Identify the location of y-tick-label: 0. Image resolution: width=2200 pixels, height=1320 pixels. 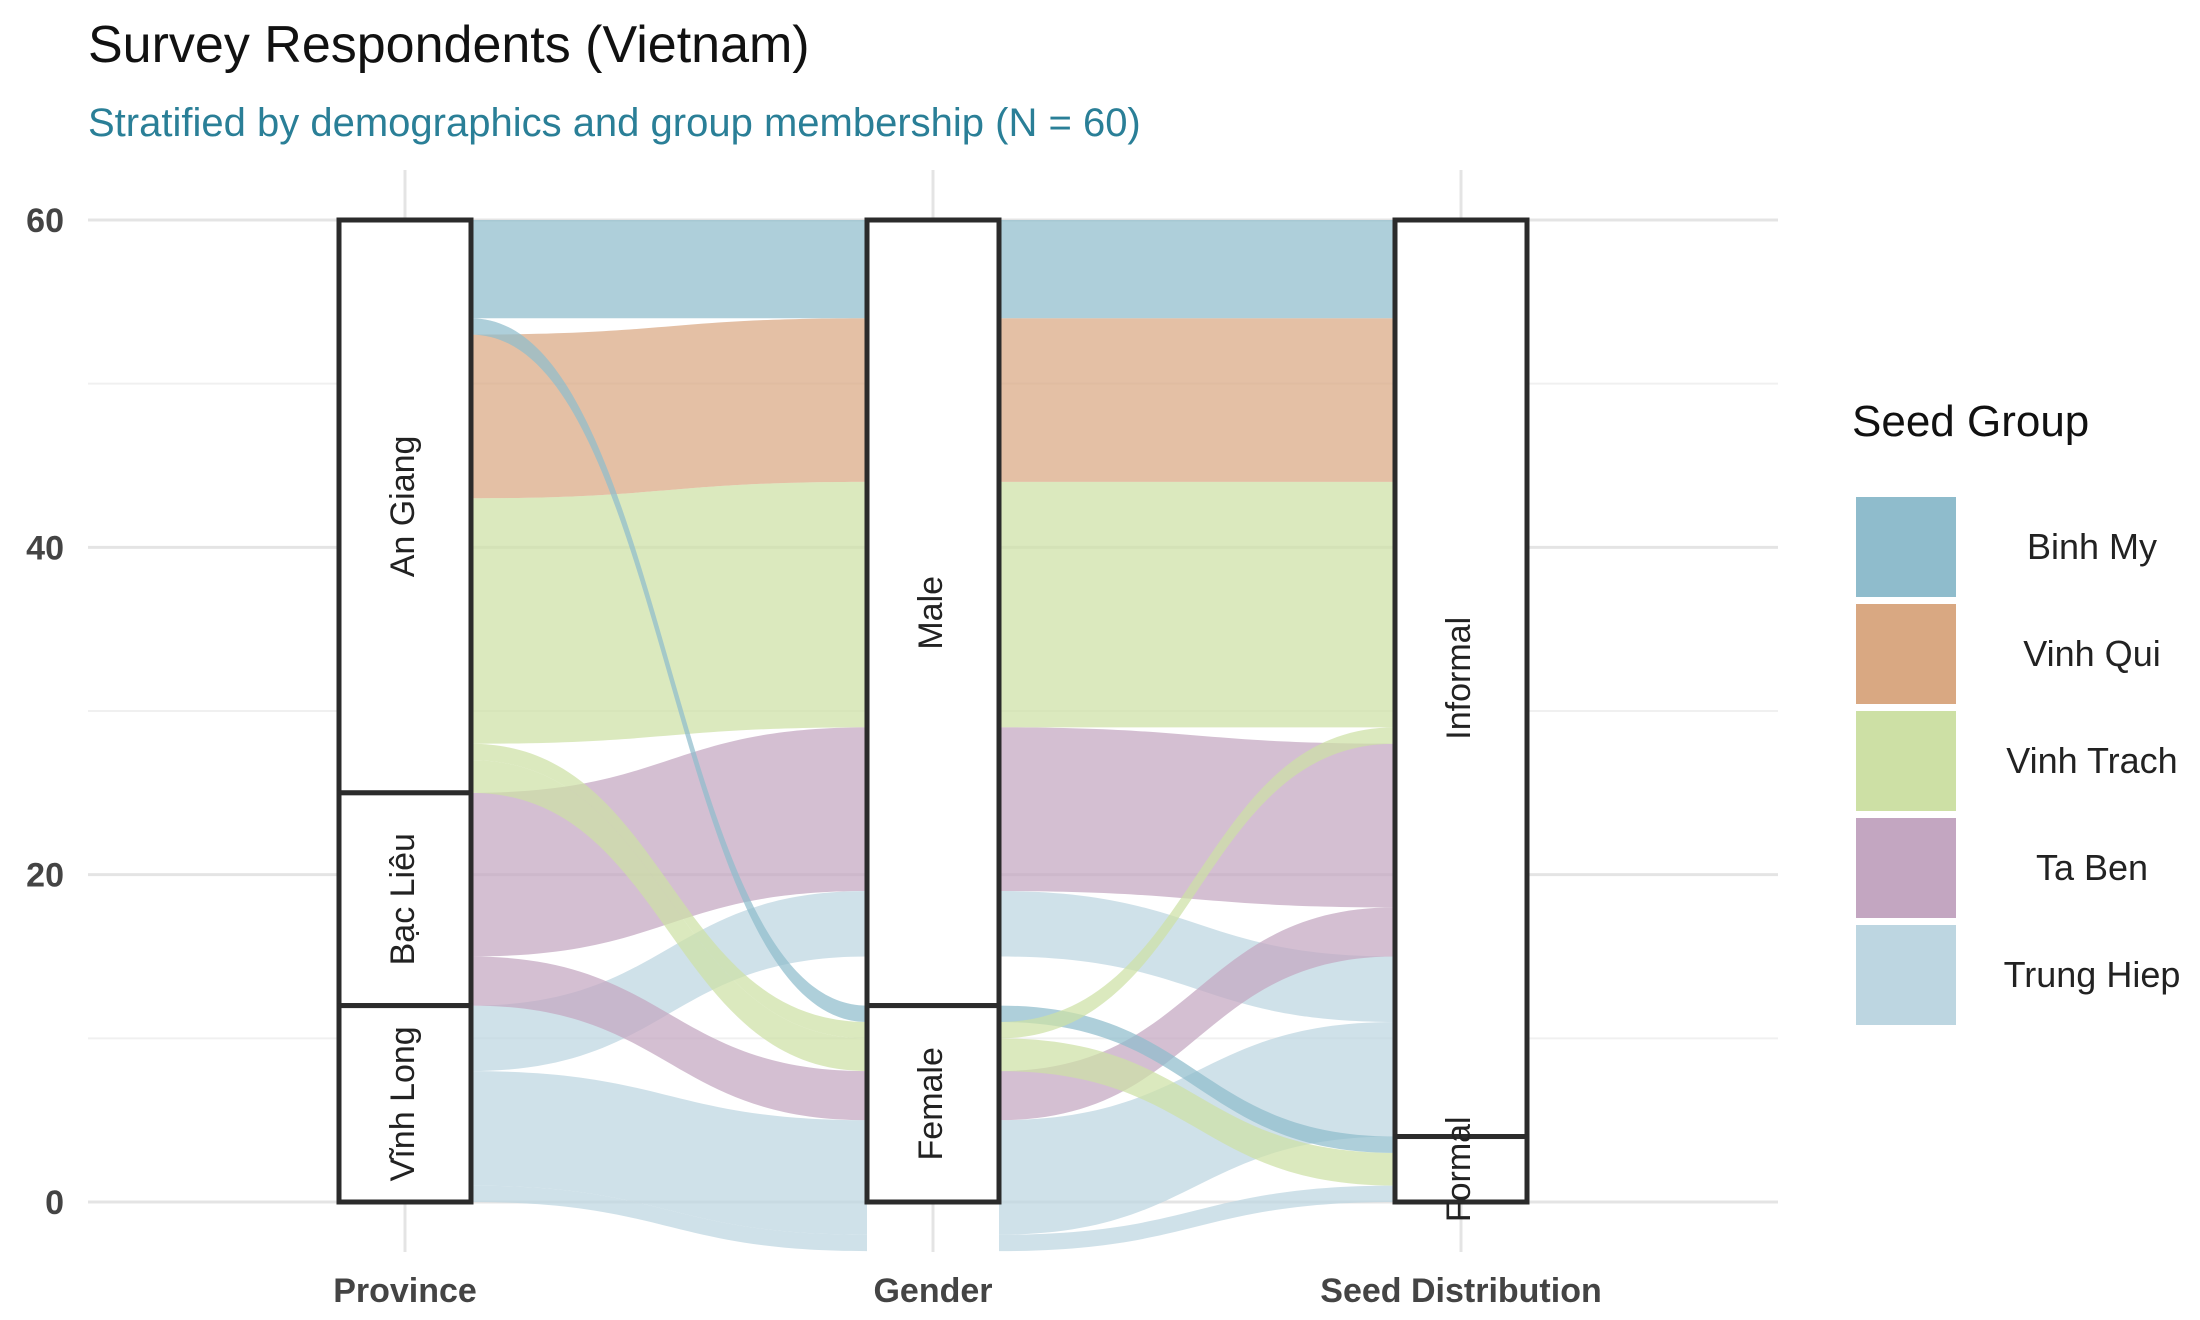
(54, 1203).